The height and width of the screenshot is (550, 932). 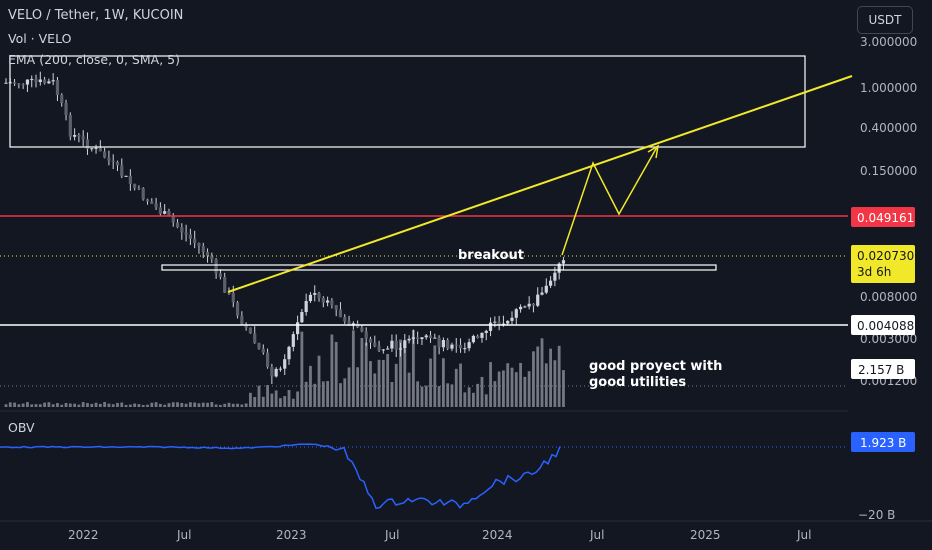 What do you see at coordinates (888, 88) in the screenshot?
I see `price-tick: 1.000000` at bounding box center [888, 88].